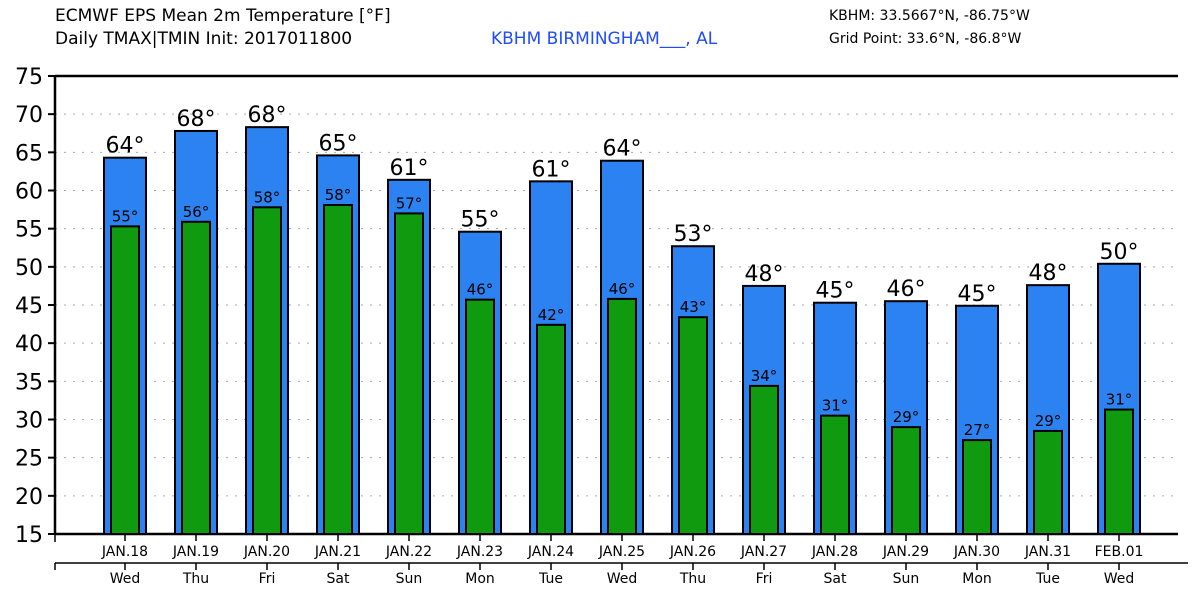 This screenshot has width=1200, height=600. I want to click on tmin-label: 42°, so click(551, 315).